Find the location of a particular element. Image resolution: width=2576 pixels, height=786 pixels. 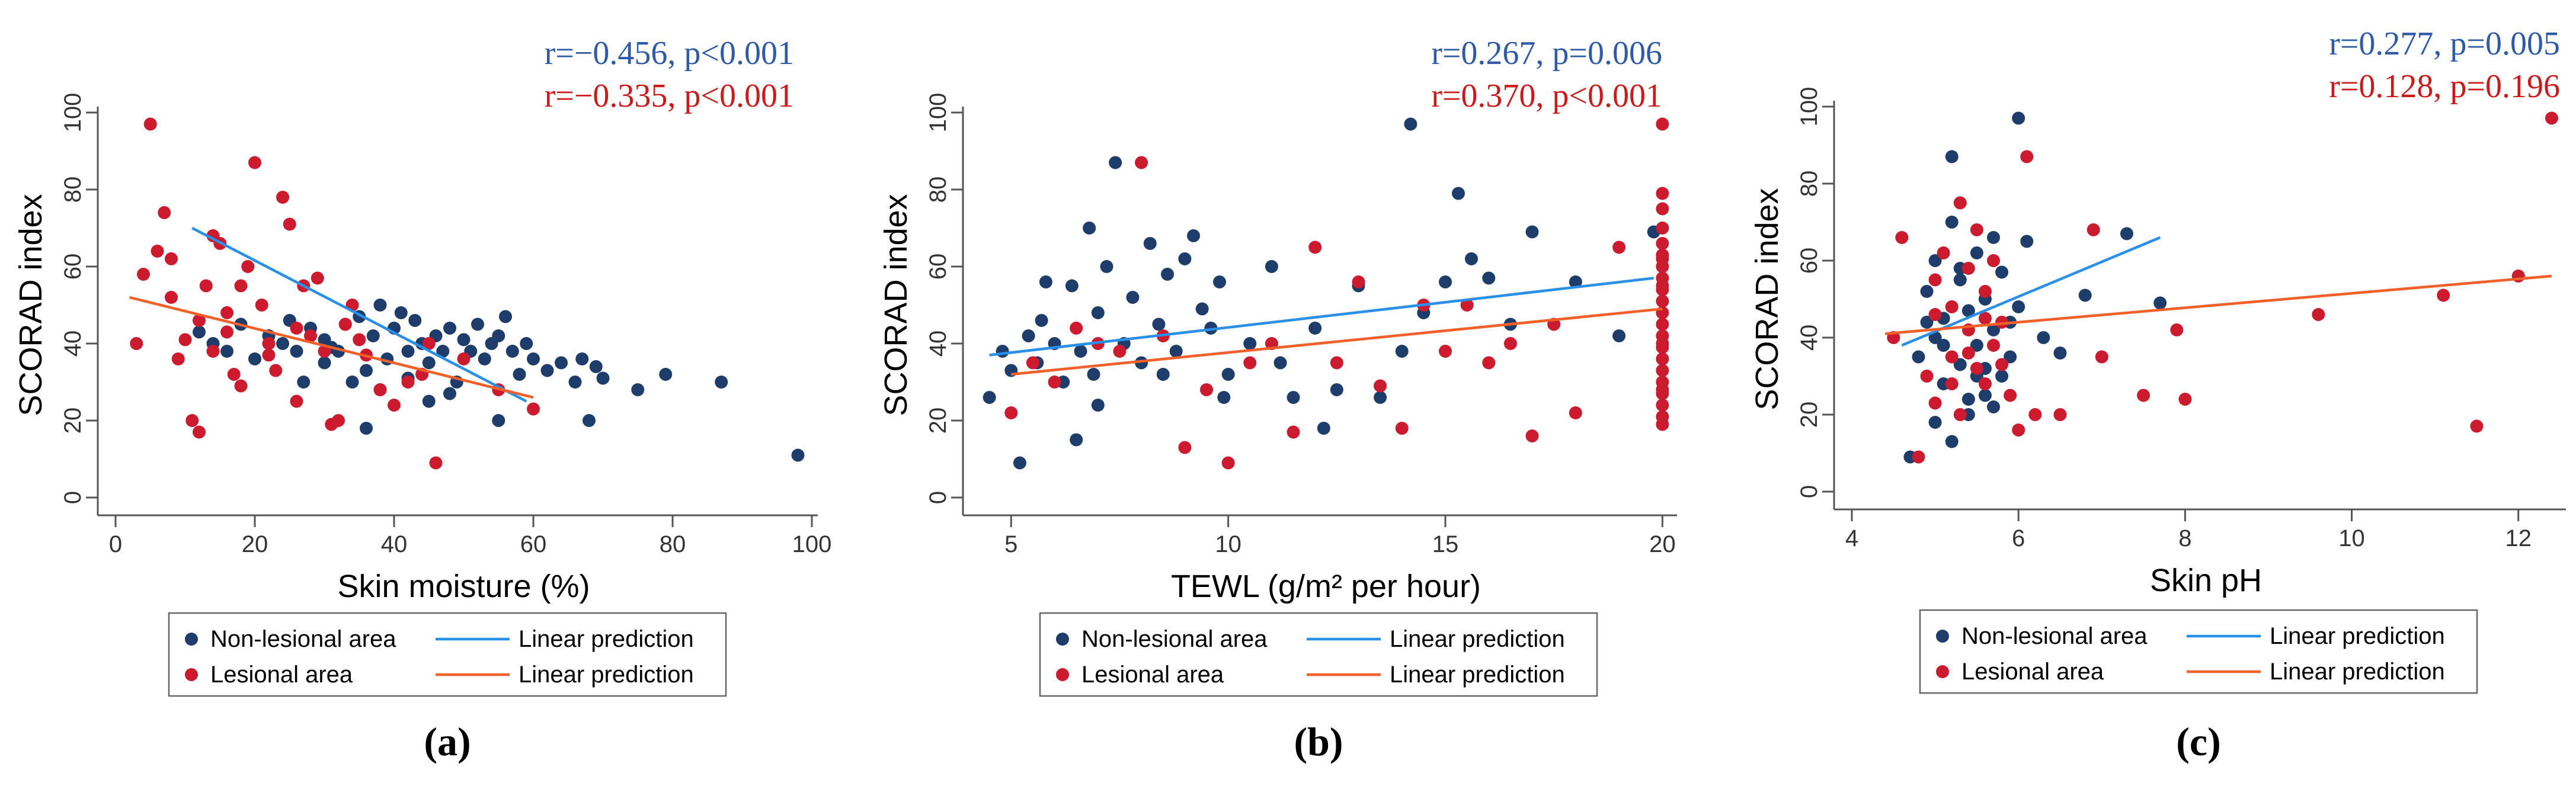

correlation-stat-non-lesional: r=−0.456, p<0.001 is located at coordinates (669, 53).